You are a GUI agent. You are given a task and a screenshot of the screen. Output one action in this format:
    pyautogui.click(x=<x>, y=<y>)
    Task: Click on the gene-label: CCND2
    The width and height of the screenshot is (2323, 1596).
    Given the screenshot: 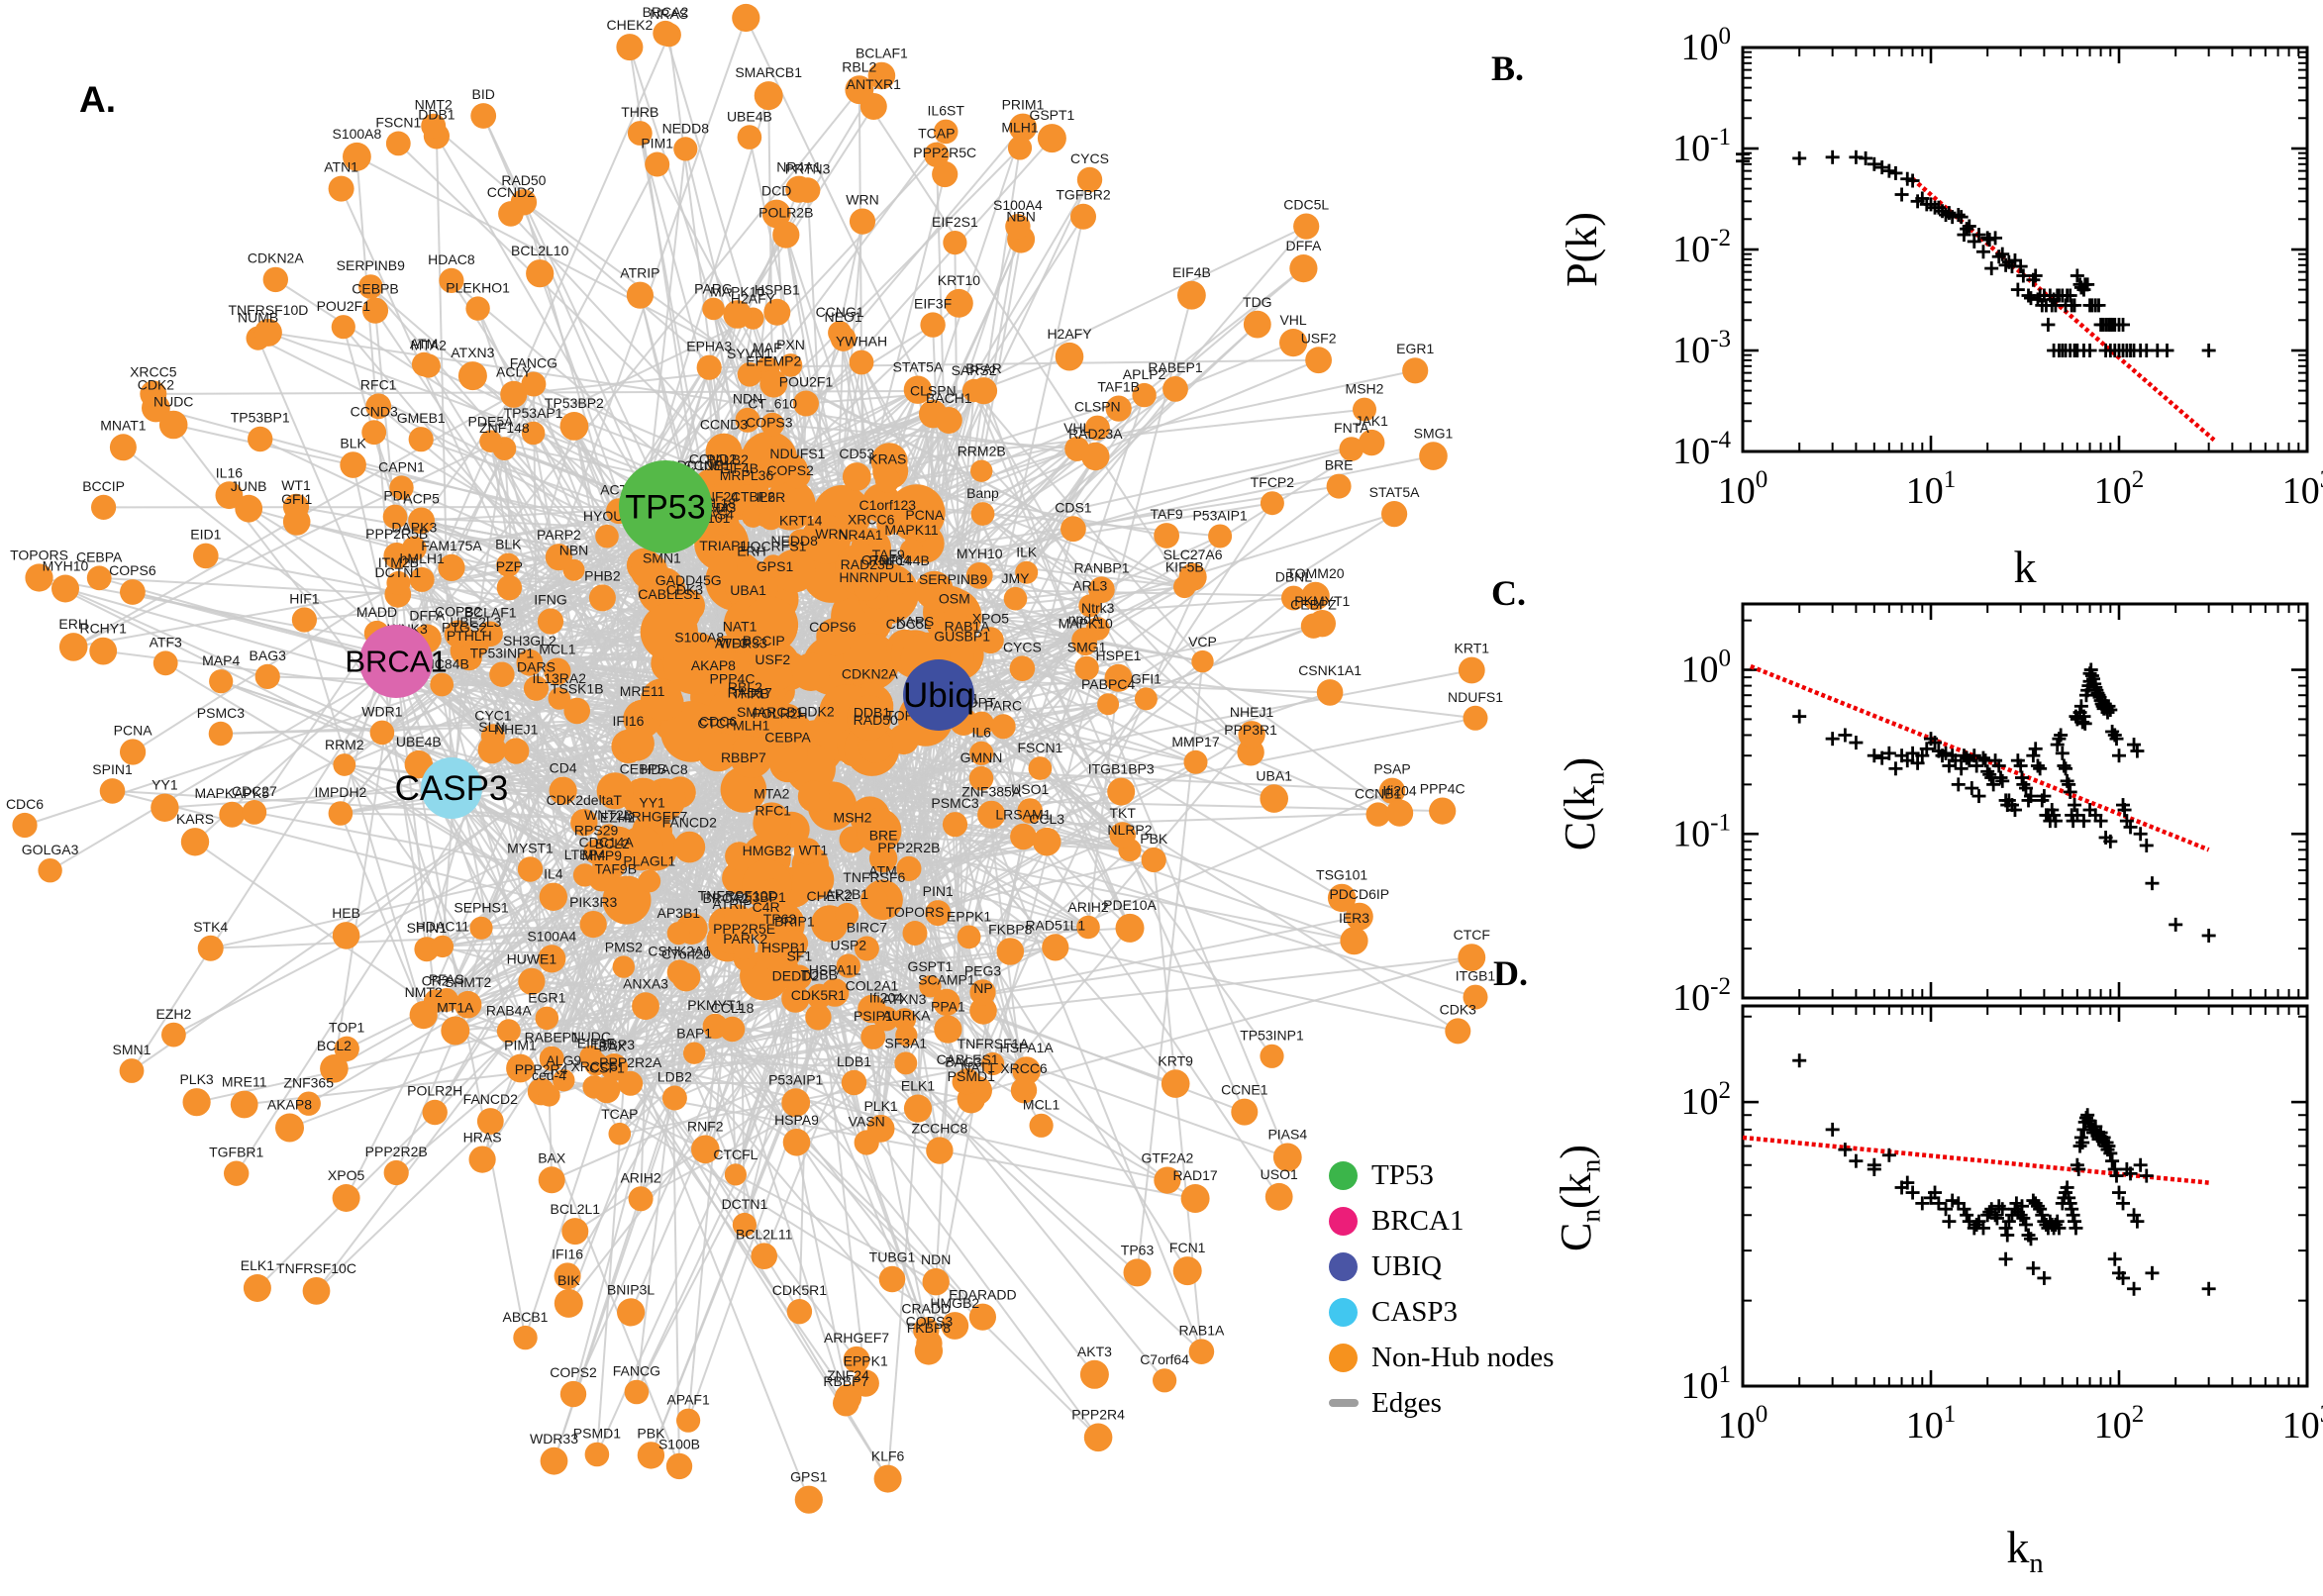 What is the action you would take?
    pyautogui.click(x=713, y=459)
    